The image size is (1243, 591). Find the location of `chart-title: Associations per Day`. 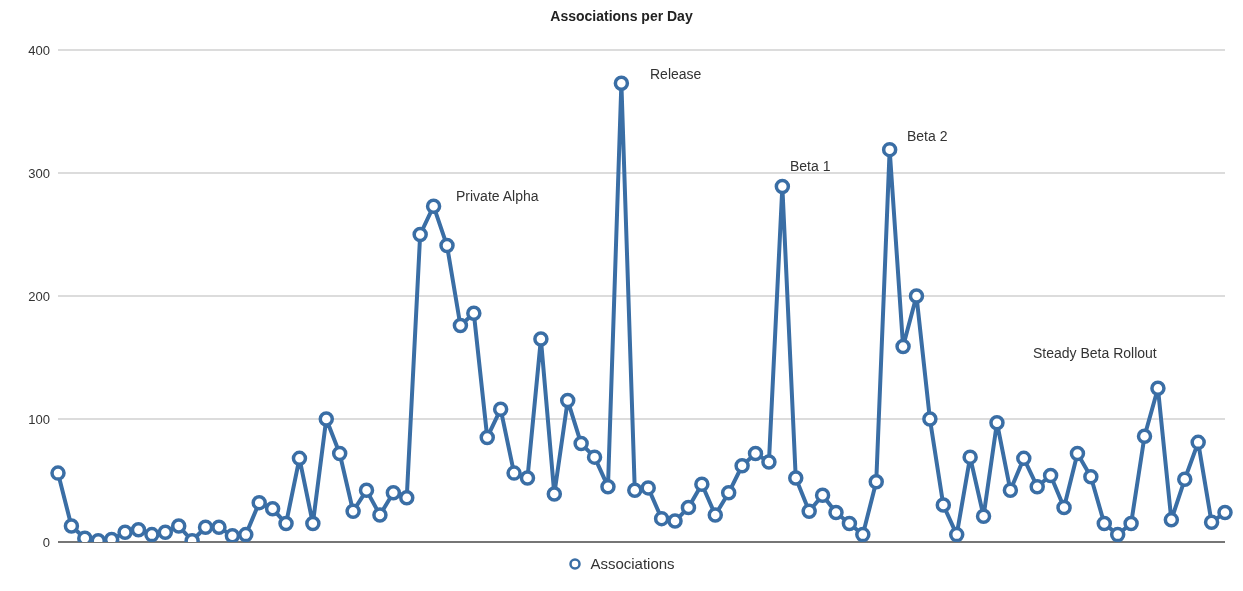

chart-title: Associations per Day is located at coordinates (621, 17).